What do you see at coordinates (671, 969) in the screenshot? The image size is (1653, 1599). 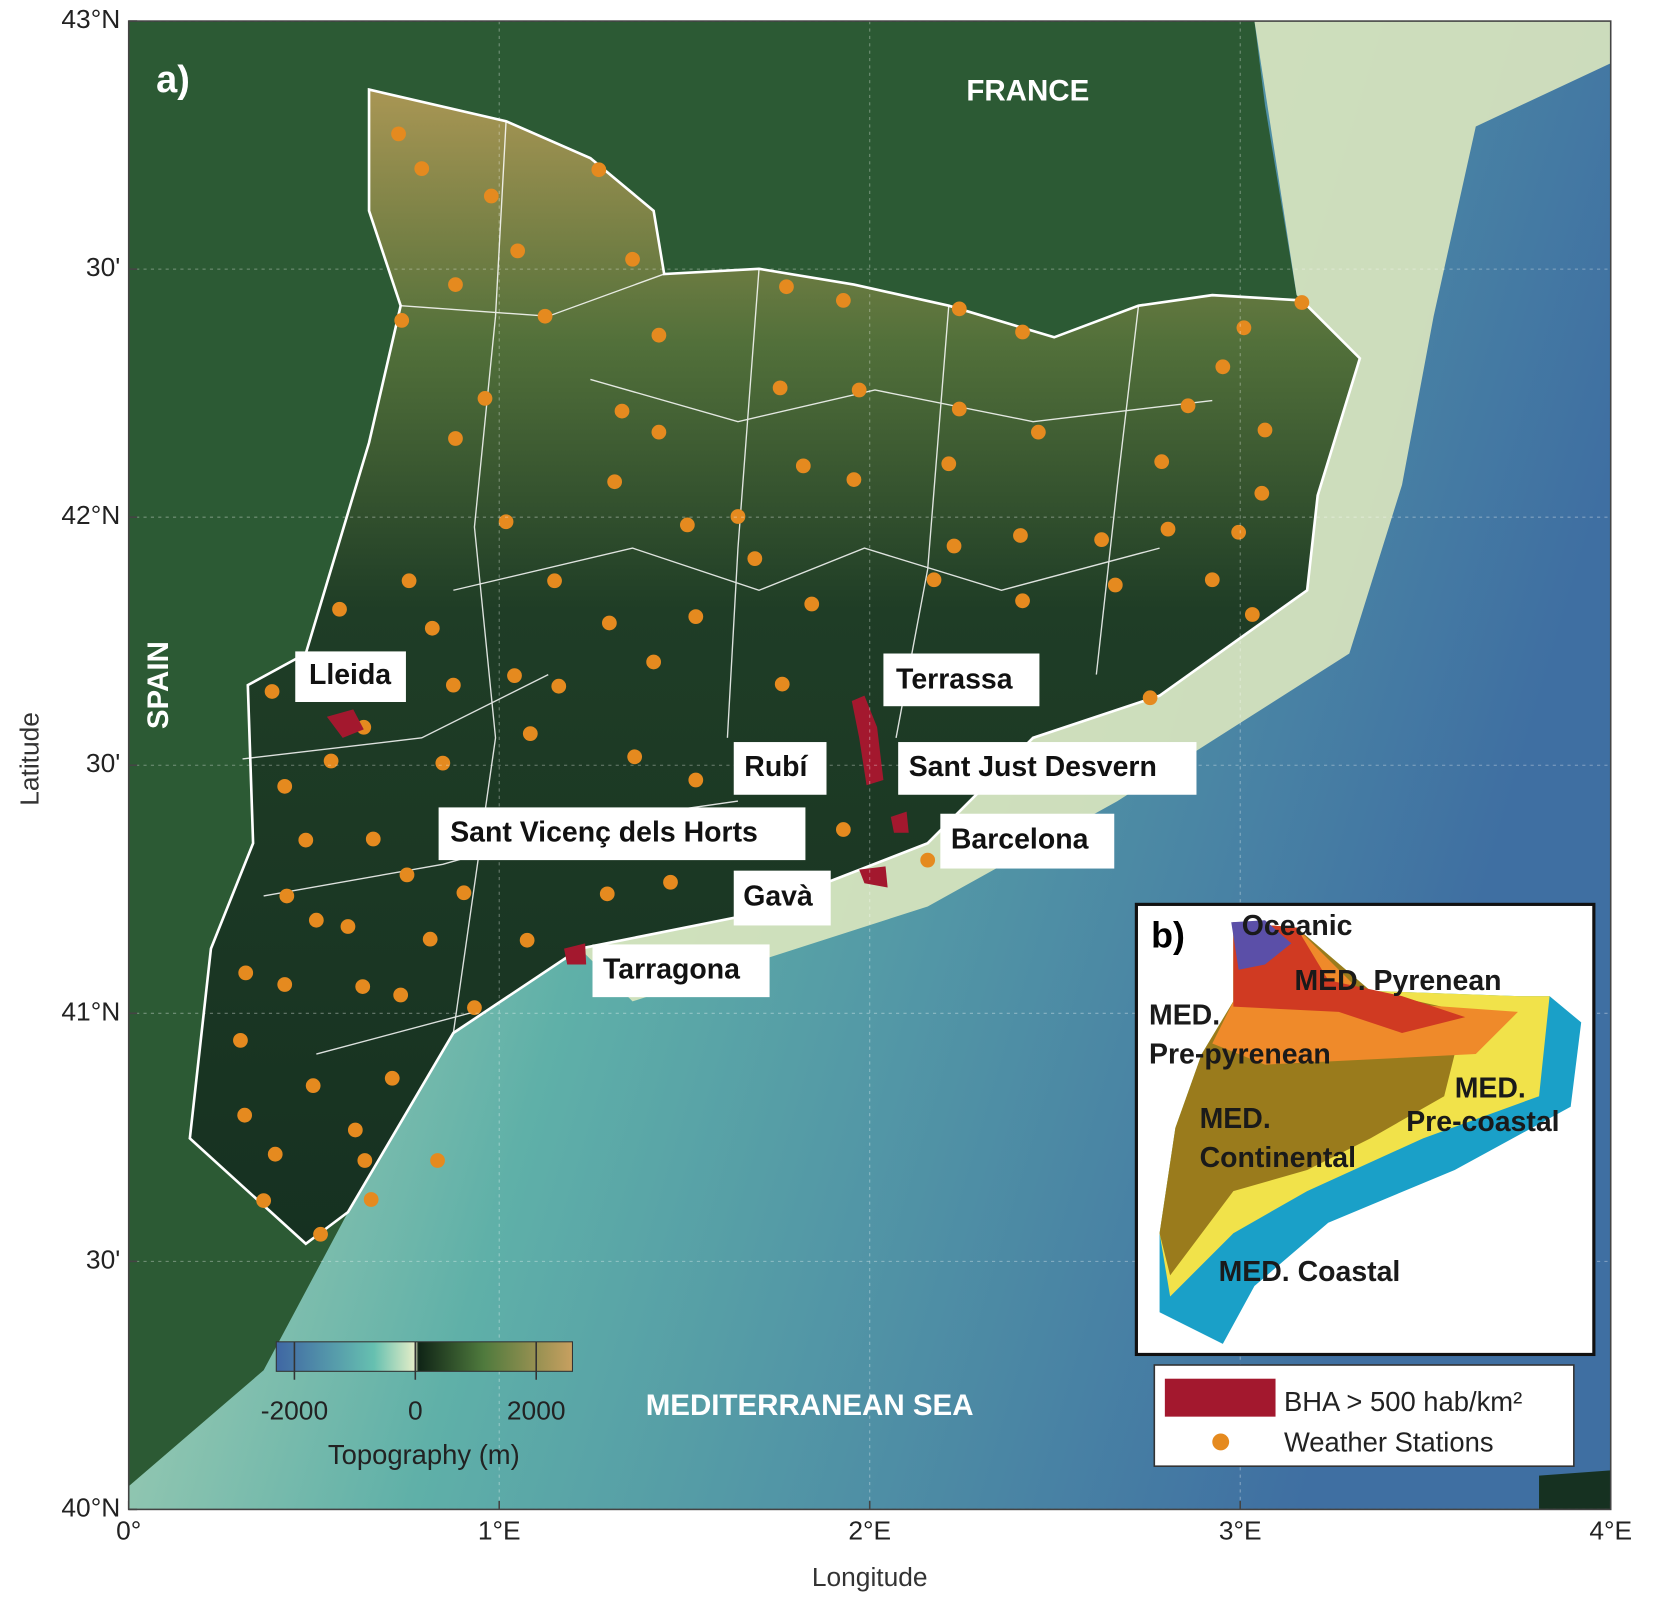 I see `city-label: Tarragona` at bounding box center [671, 969].